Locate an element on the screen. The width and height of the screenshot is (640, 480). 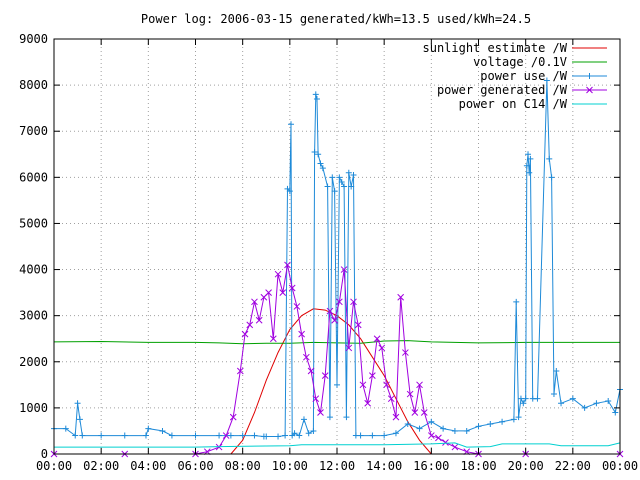
legend-marker-cross is located at coordinates (589, 90).